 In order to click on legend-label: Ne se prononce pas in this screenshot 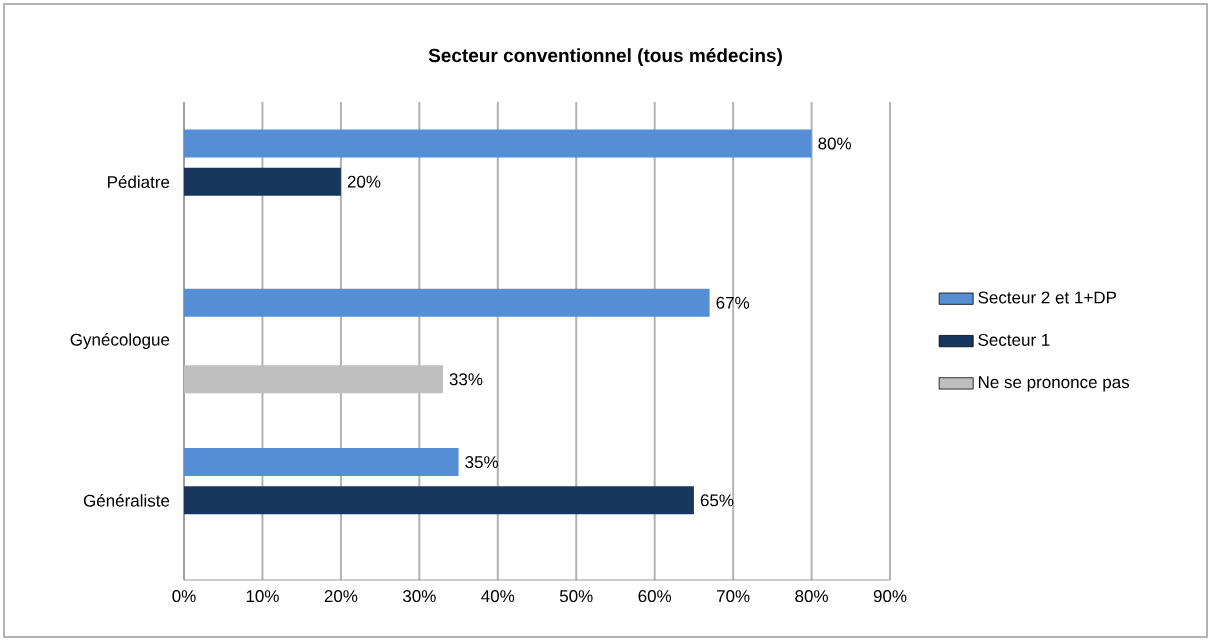, I will do `click(1054, 384)`.